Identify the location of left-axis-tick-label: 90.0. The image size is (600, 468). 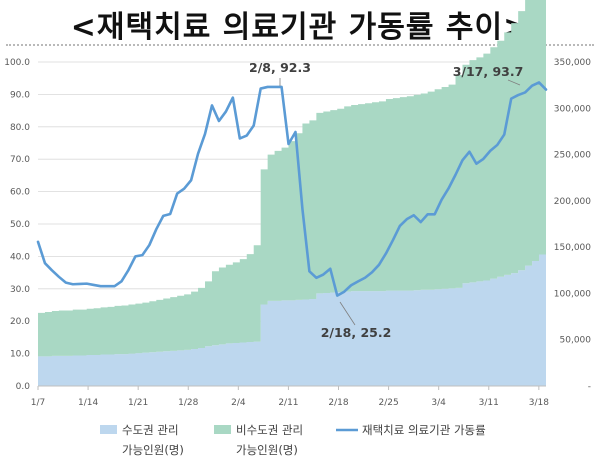
(20, 95).